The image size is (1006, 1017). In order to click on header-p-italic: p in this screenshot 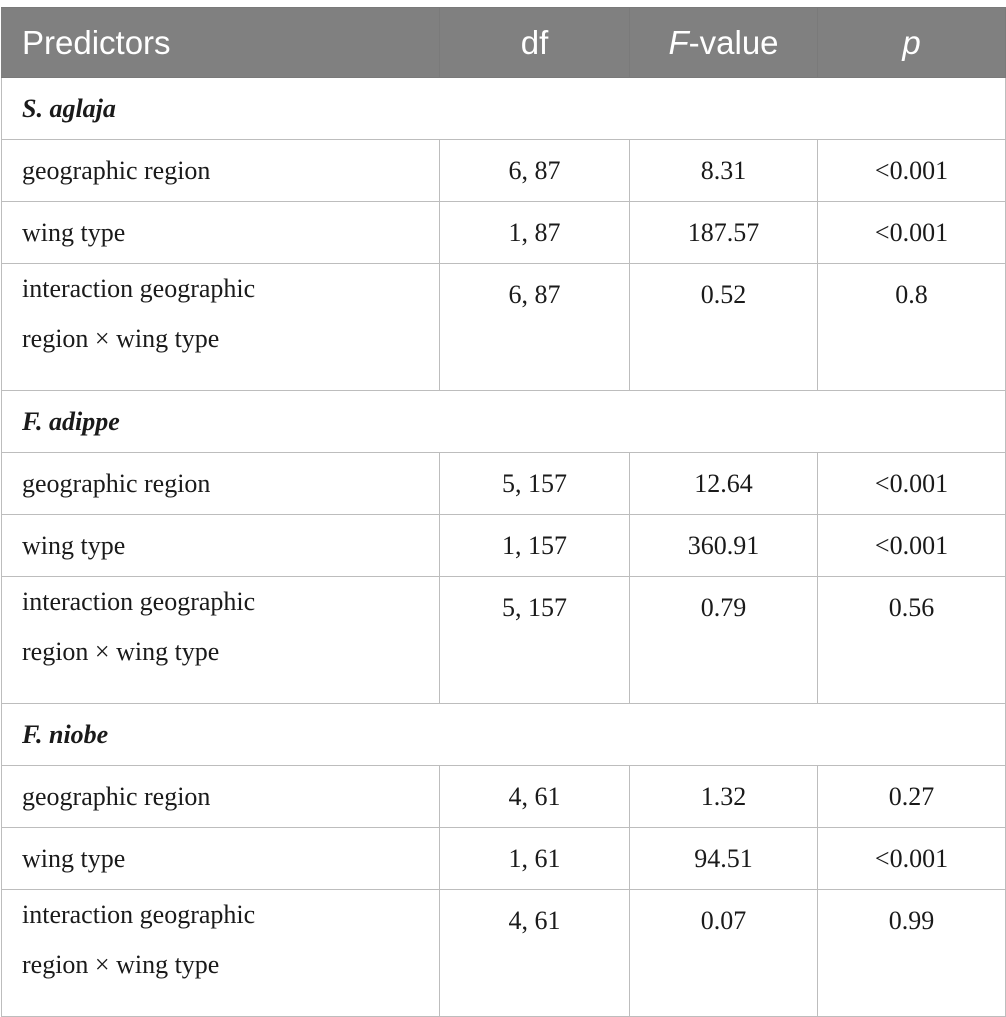, I will do `click(911, 42)`.